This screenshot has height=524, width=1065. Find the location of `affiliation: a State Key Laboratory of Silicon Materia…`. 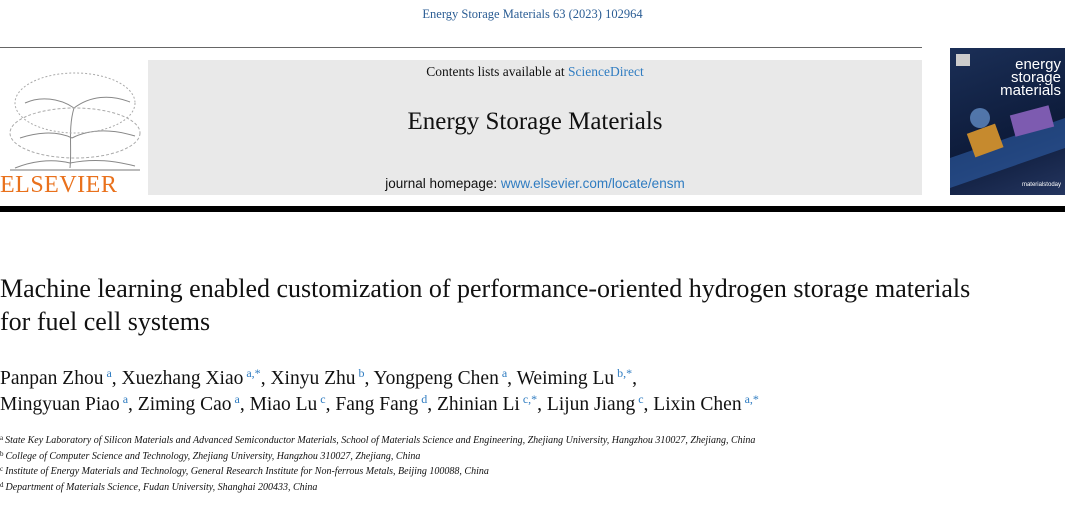

affiliation: a State Key Laboratory of Silicon Materia… is located at coordinates (465, 440).